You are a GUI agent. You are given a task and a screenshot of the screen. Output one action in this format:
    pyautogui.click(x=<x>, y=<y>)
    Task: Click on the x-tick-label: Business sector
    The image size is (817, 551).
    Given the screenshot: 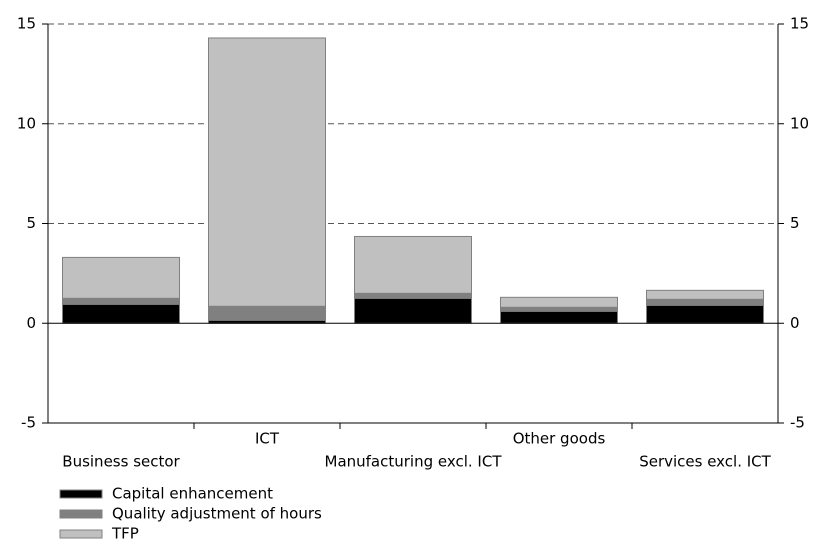 What is the action you would take?
    pyautogui.click(x=121, y=462)
    